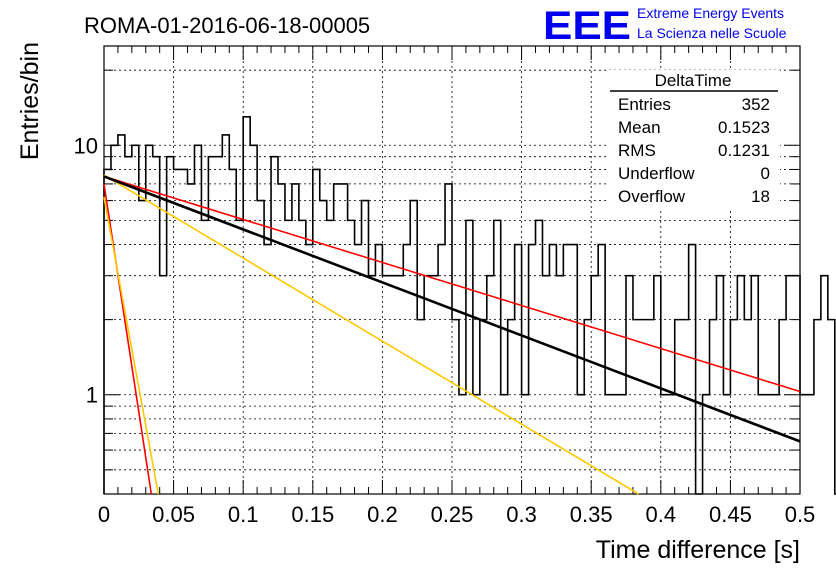  Describe the element at coordinates (312, 514) in the screenshot. I see `x-tick-label: 0.15` at that location.